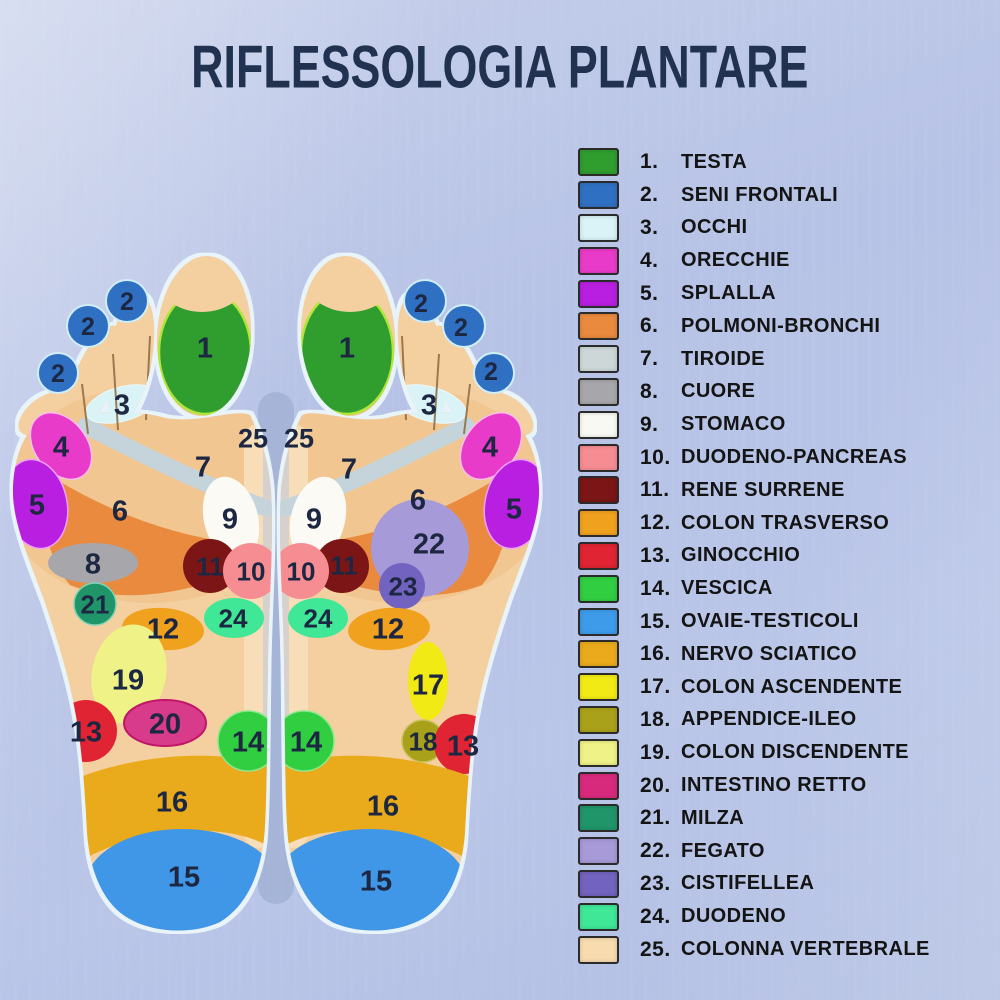  Describe the element at coordinates (792, 686) in the screenshot. I see `legend-label: COLON ASCENDENTE` at that location.